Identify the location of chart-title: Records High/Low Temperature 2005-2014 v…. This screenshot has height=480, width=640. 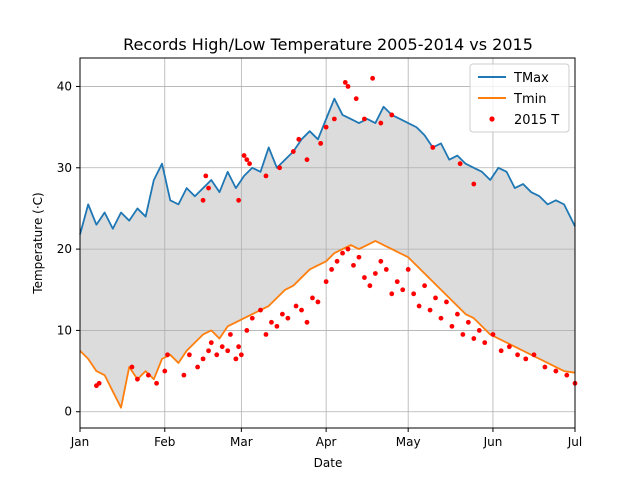
(328, 44).